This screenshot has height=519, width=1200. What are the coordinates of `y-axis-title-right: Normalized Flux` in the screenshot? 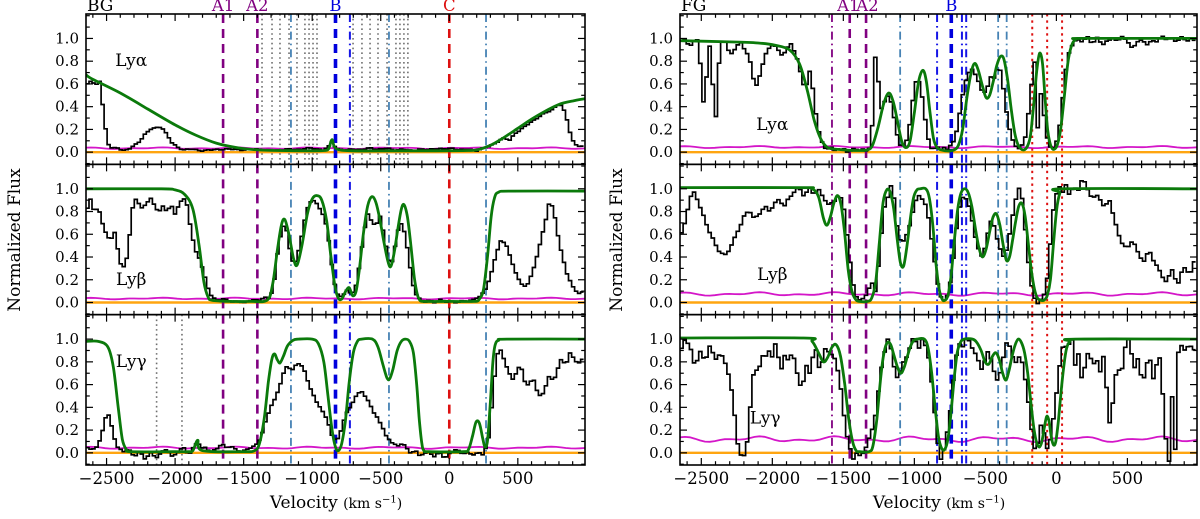 It's located at (617, 240).